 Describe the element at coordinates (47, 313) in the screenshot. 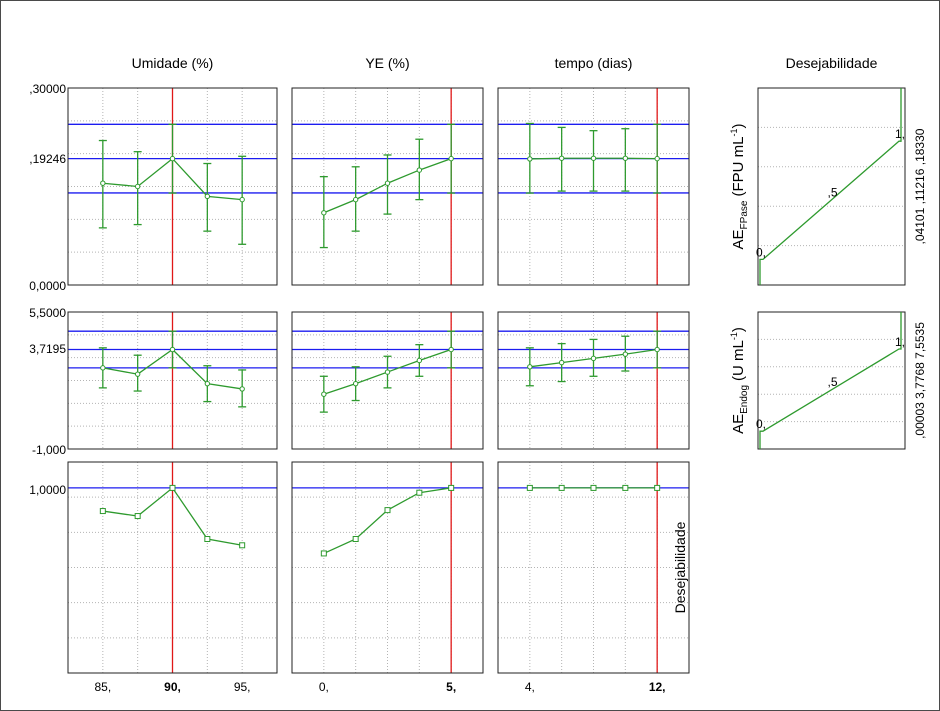

I see `y-tick-label-r1-0: 5,5000` at that location.